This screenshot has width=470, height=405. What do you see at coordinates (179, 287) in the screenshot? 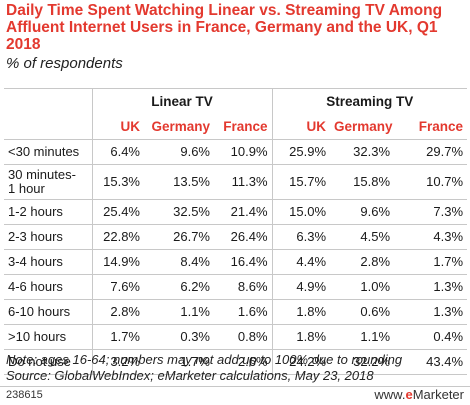
I see `table-cell: 6.2%` at bounding box center [179, 287].